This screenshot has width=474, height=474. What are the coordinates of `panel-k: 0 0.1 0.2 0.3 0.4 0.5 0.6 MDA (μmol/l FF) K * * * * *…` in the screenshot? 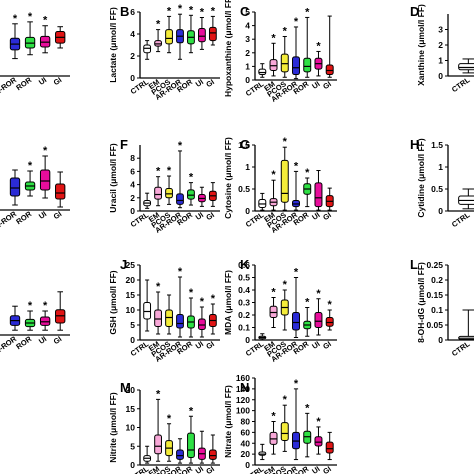 It's located at (280, 310).